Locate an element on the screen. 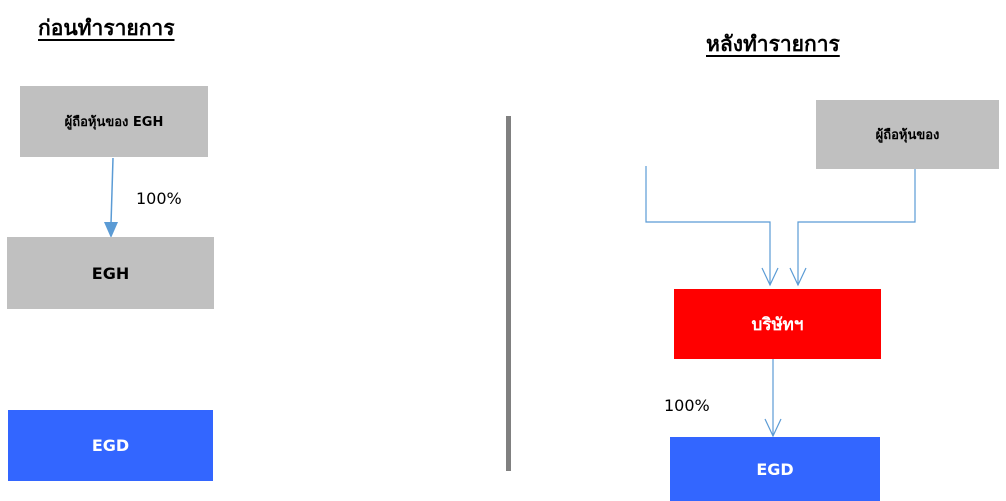 Image resolution: width=1006 pixels, height=501 pixels. before-egh-box: EGH is located at coordinates (110, 273).